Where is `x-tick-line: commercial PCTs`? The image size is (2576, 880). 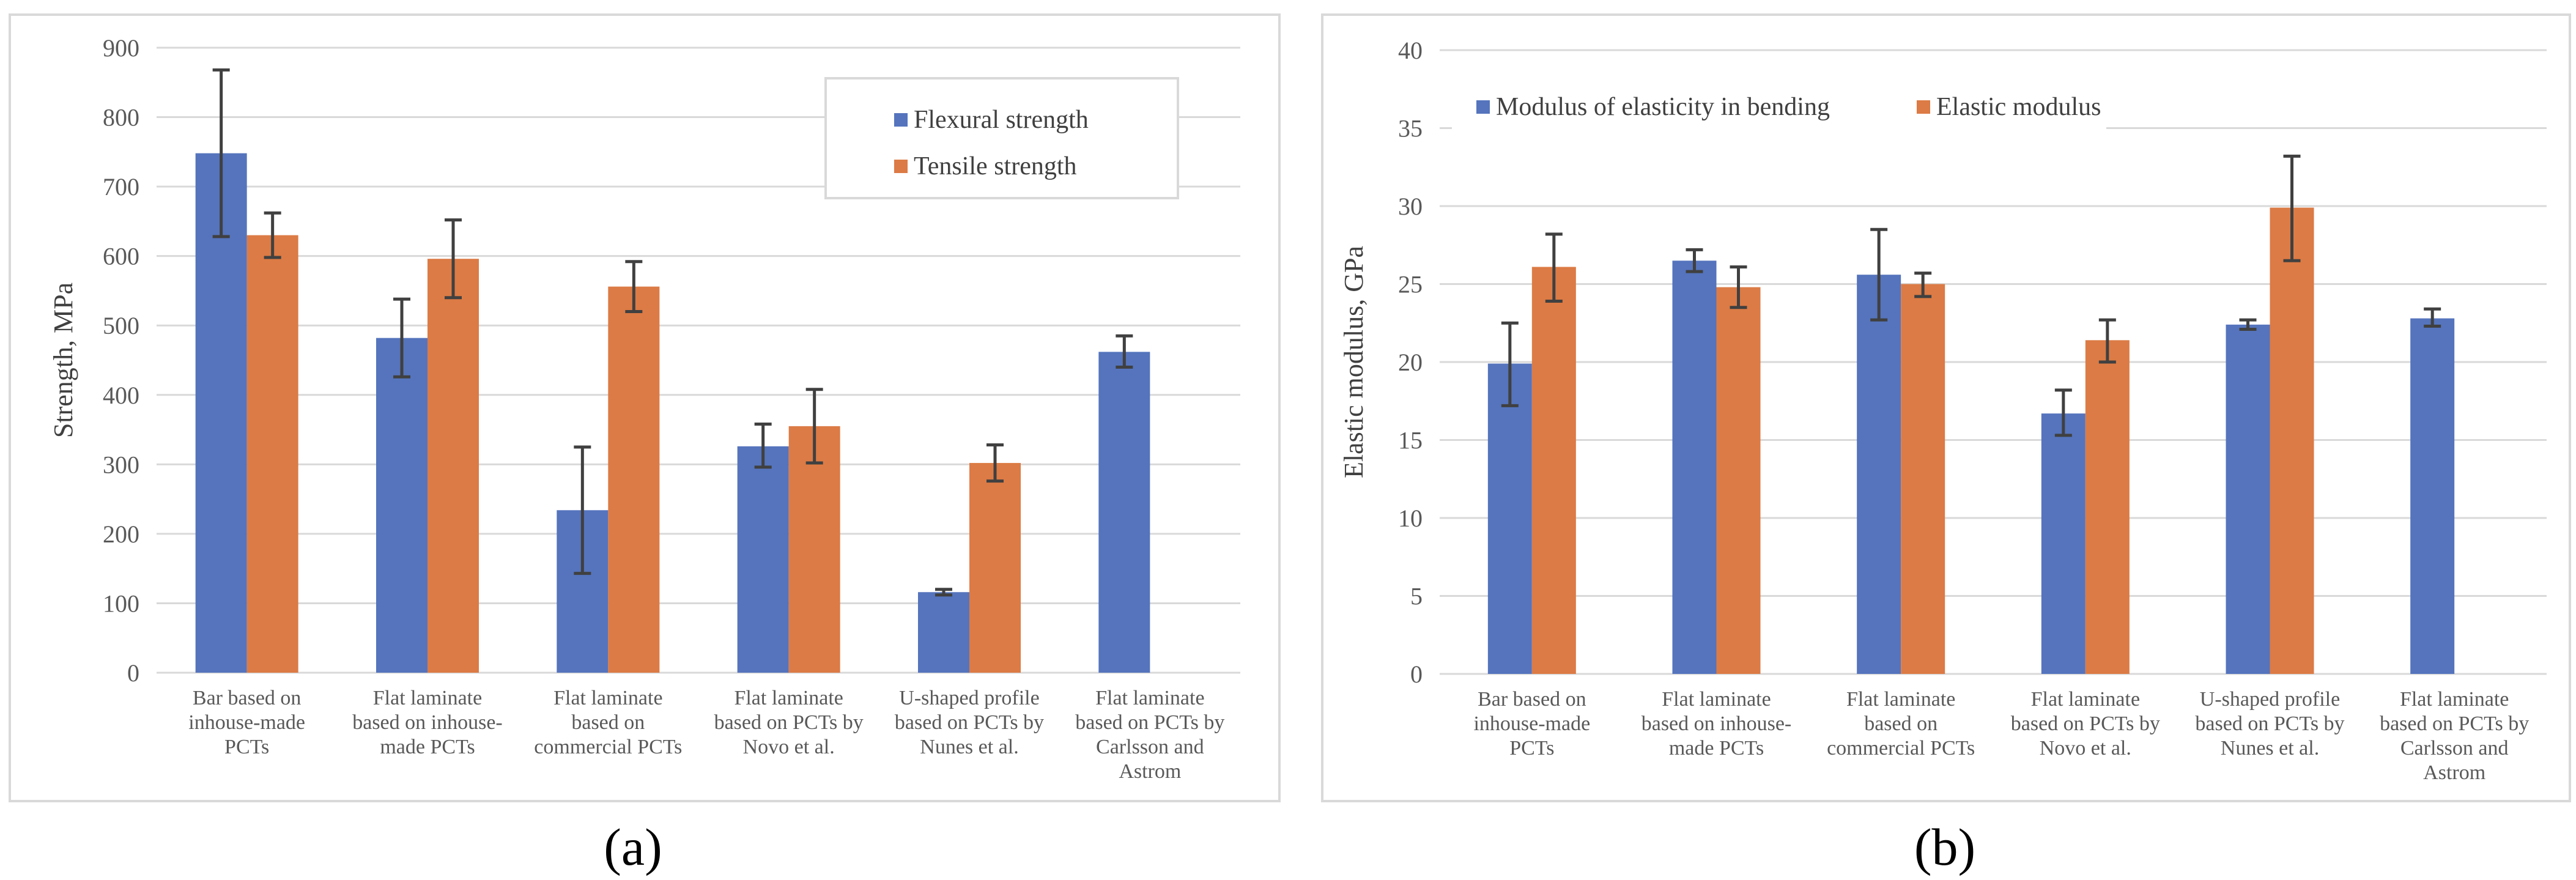
x-tick-line: commercial PCTs is located at coordinates (608, 747).